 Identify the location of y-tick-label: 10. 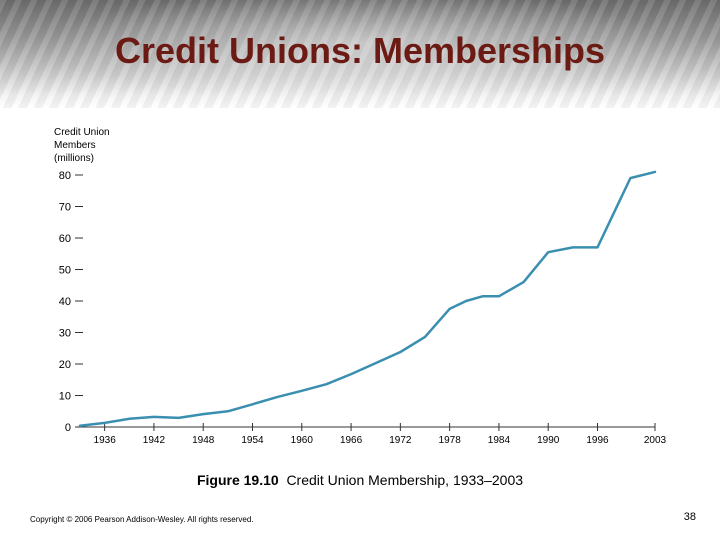
(65, 397).